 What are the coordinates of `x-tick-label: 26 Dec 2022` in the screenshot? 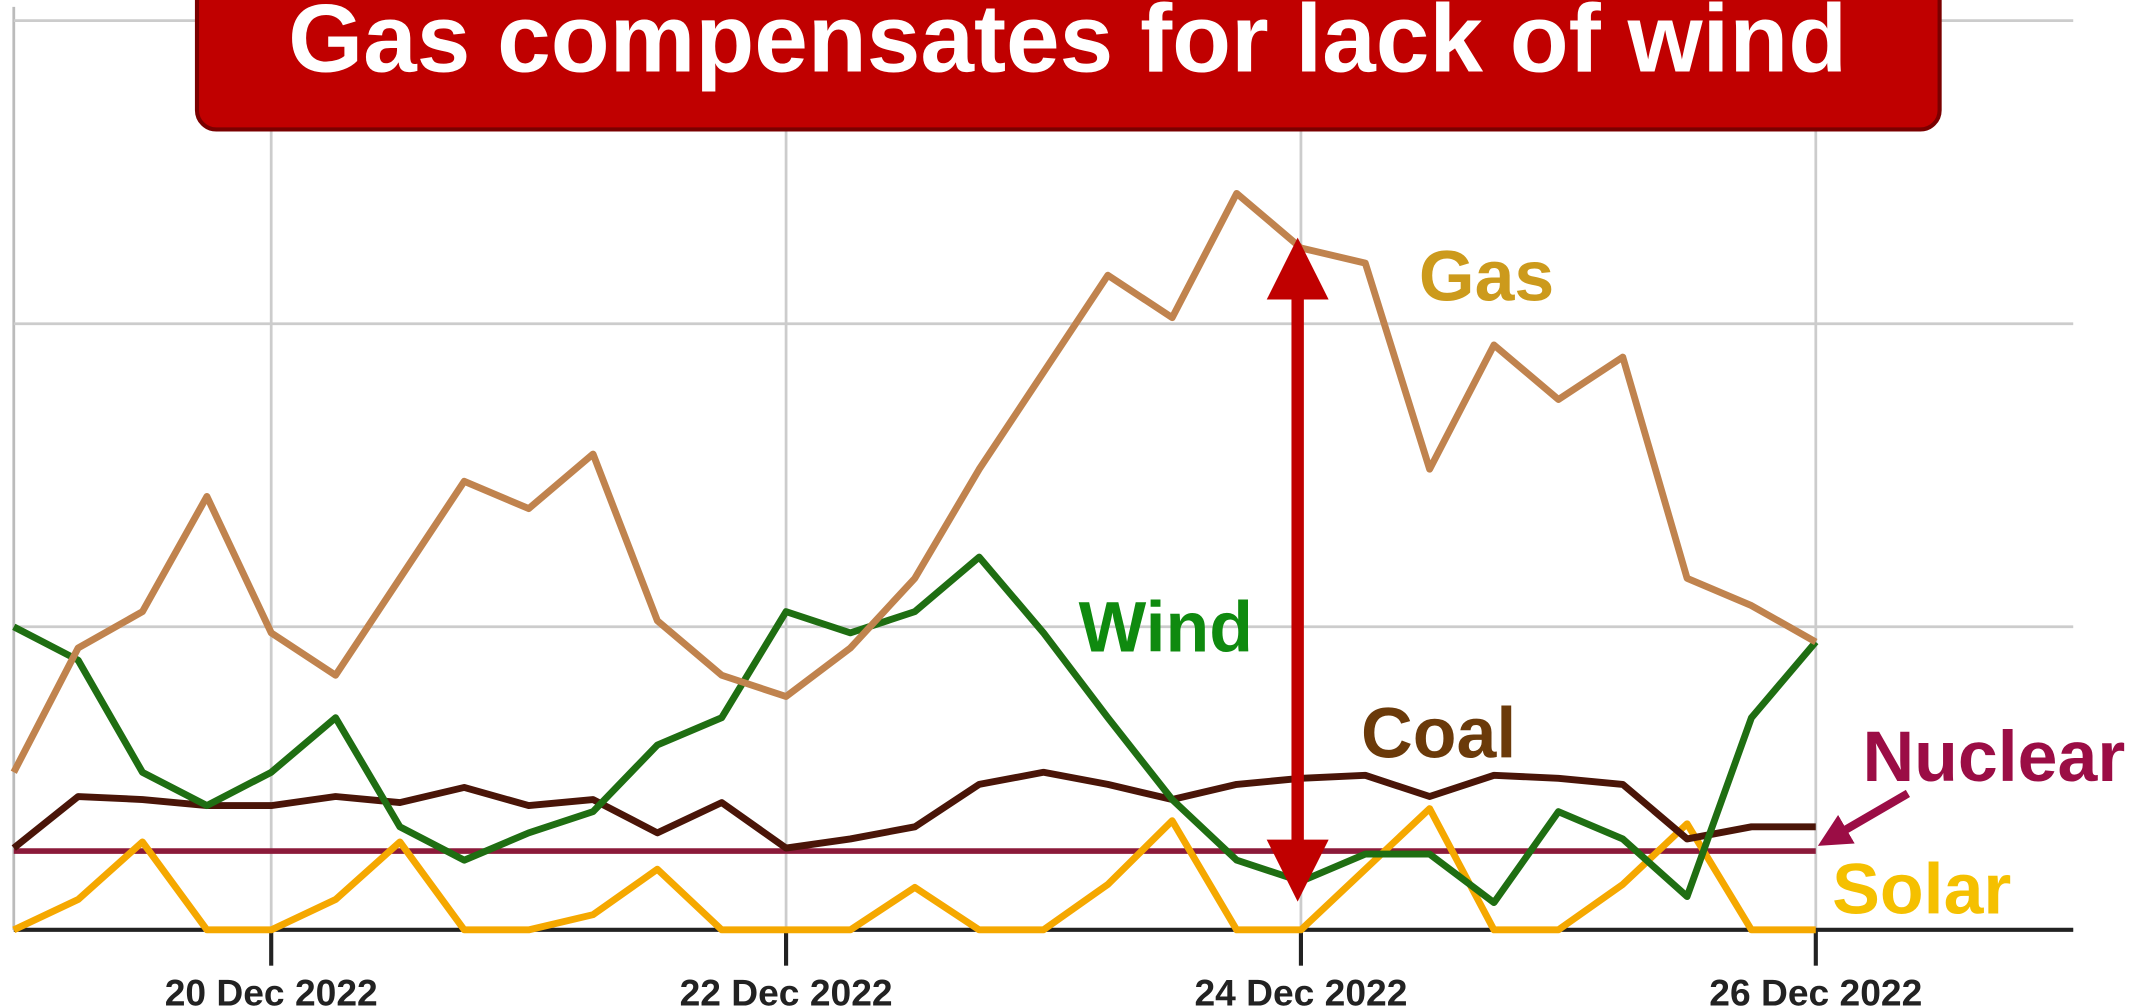 It's located at (1815, 989).